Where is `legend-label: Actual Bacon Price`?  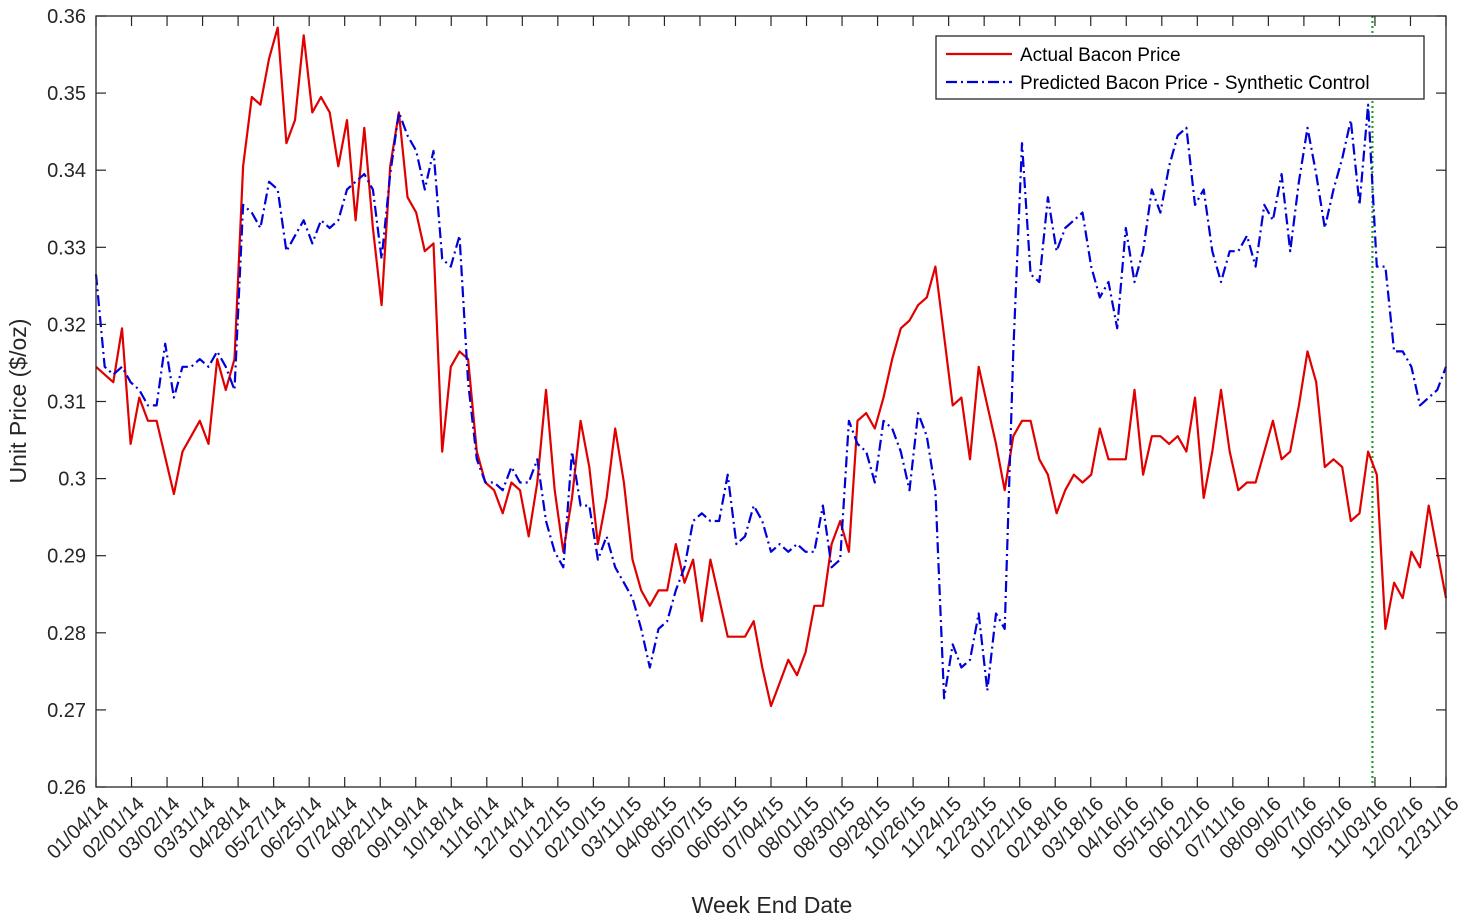
legend-label: Actual Bacon Price is located at coordinates (1100, 55).